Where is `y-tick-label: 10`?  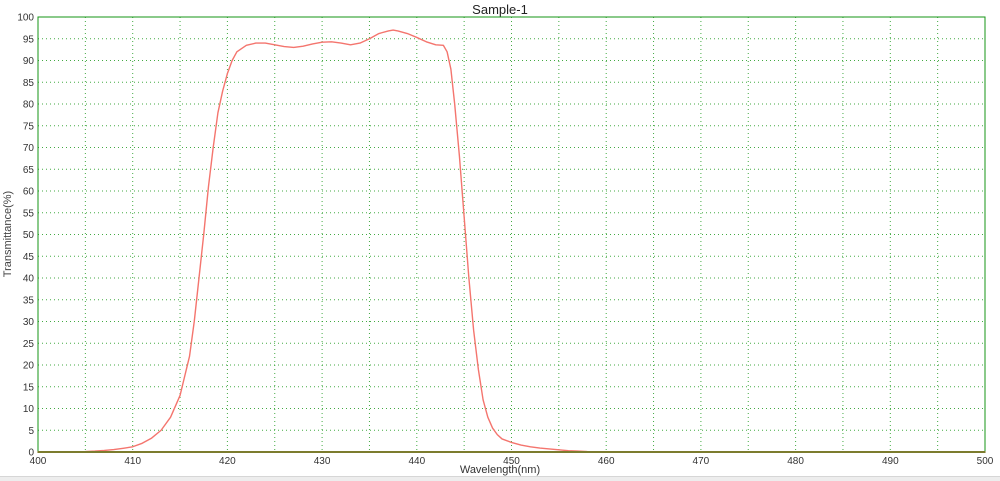
y-tick-label: 10 is located at coordinates (29, 409).